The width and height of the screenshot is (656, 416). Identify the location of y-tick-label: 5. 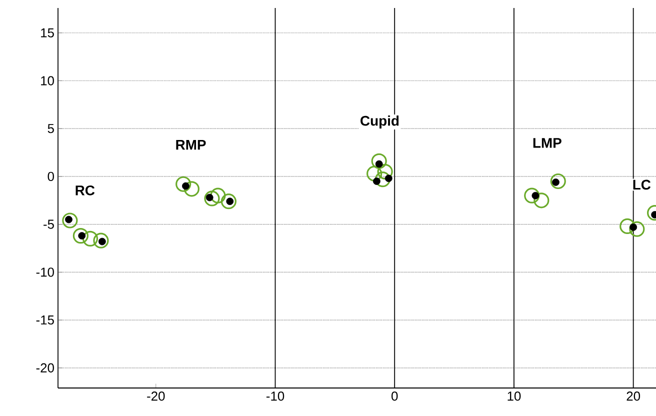
(51, 129).